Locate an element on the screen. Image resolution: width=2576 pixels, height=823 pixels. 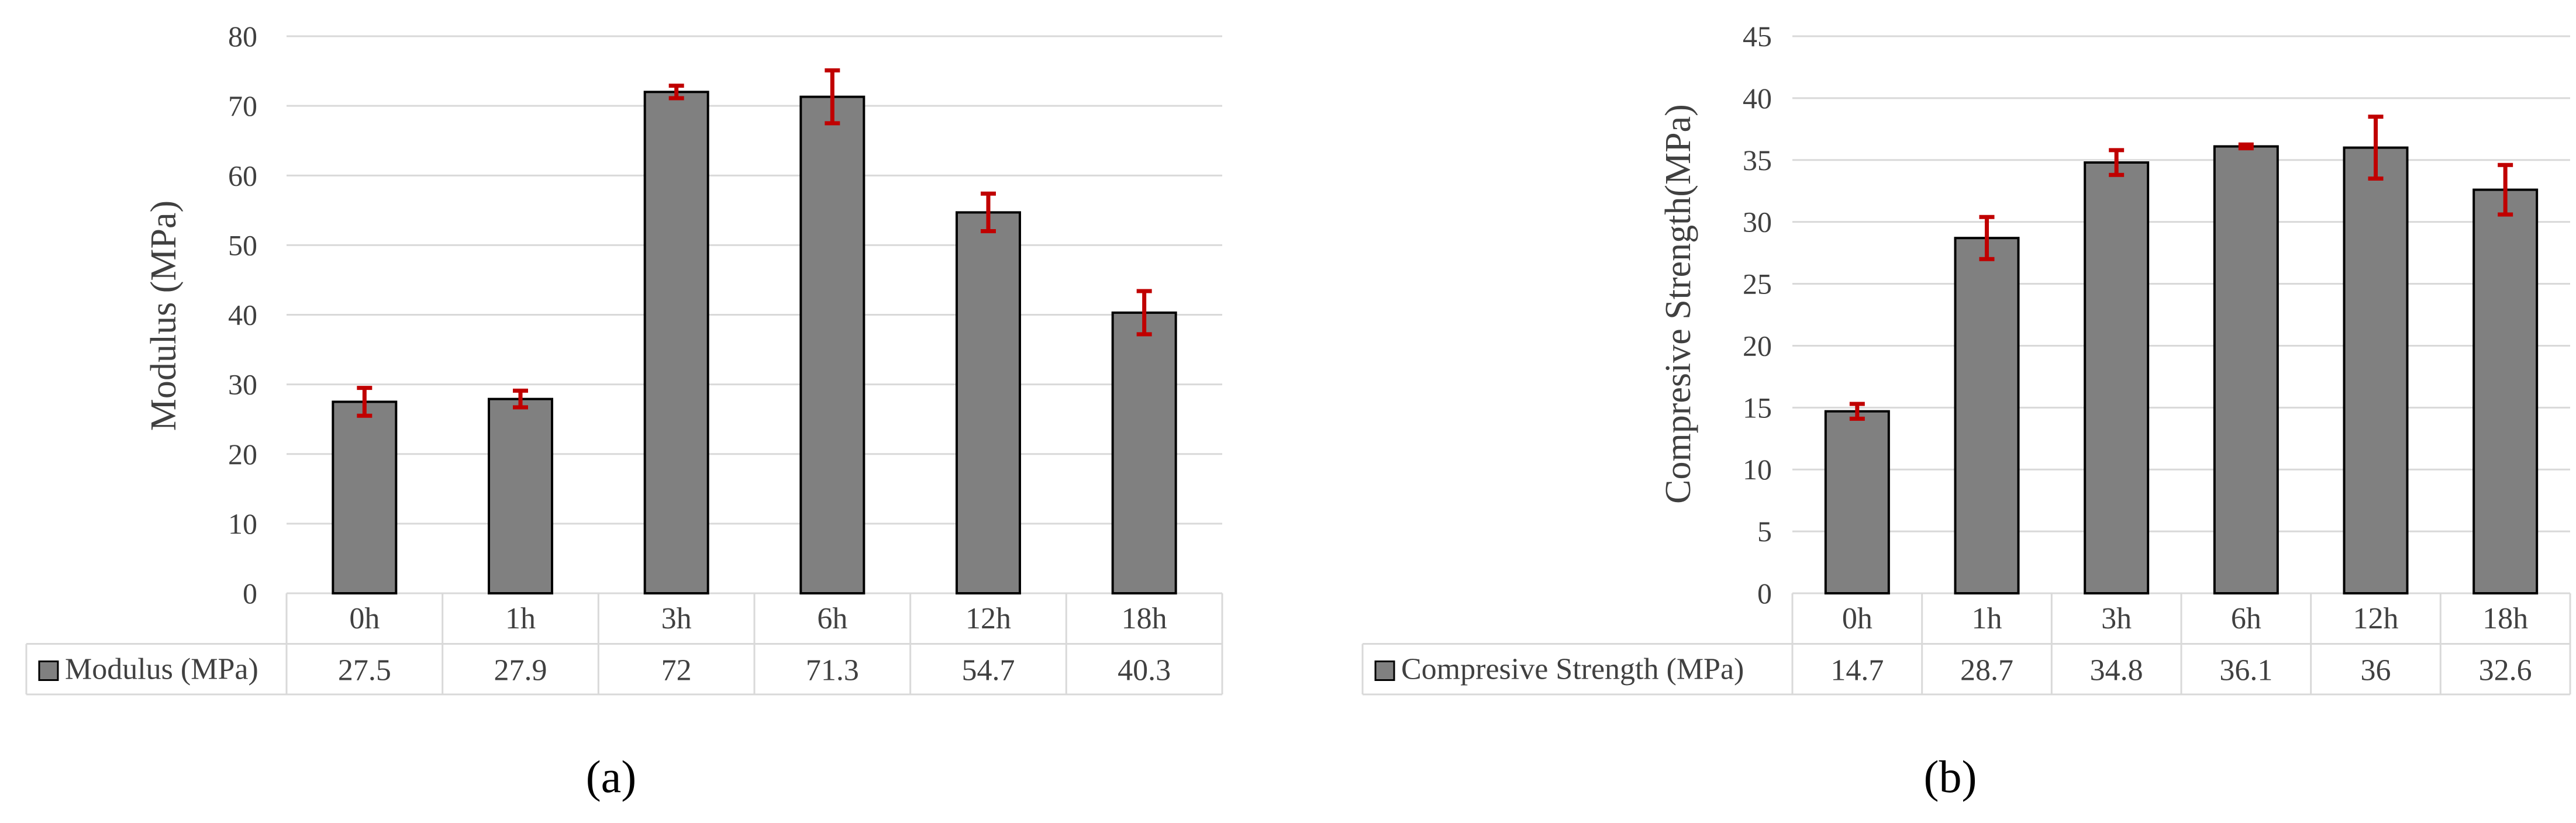
chart-b-y-tick-label: 20 is located at coordinates (1758, 345).